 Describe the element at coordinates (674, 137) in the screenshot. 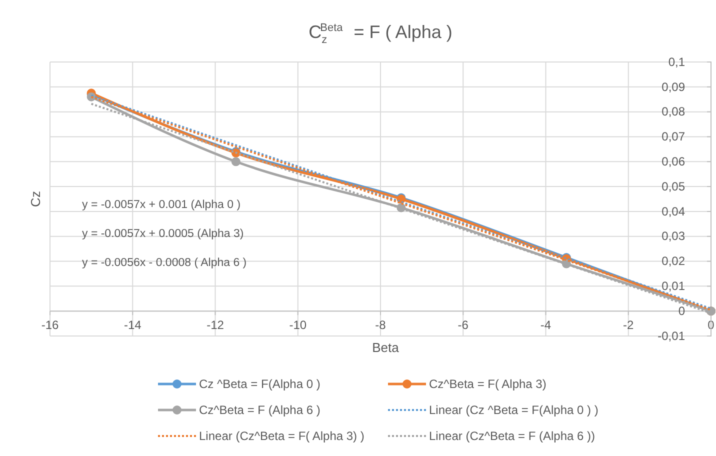

I see `y-tick-label: 0,07` at that location.